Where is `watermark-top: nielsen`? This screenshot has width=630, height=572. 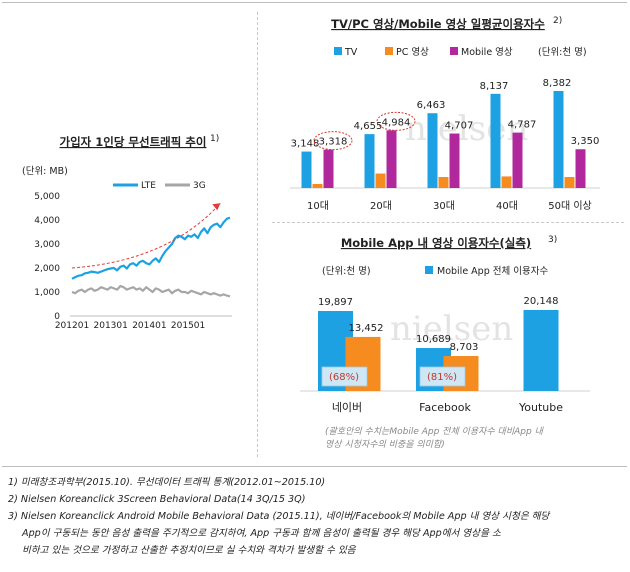 watermark-top: nielsen is located at coordinates (466, 129).